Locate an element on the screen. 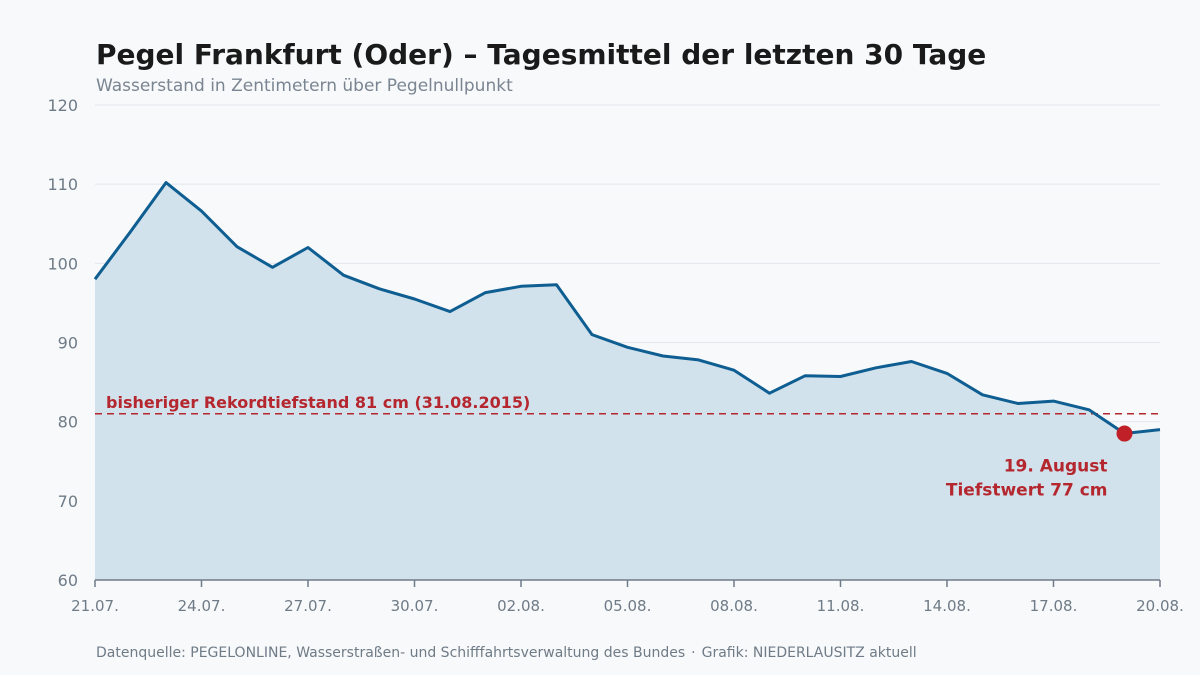 The width and height of the screenshot is (1200, 675). x-tick-label: 11.08. is located at coordinates (841, 606).